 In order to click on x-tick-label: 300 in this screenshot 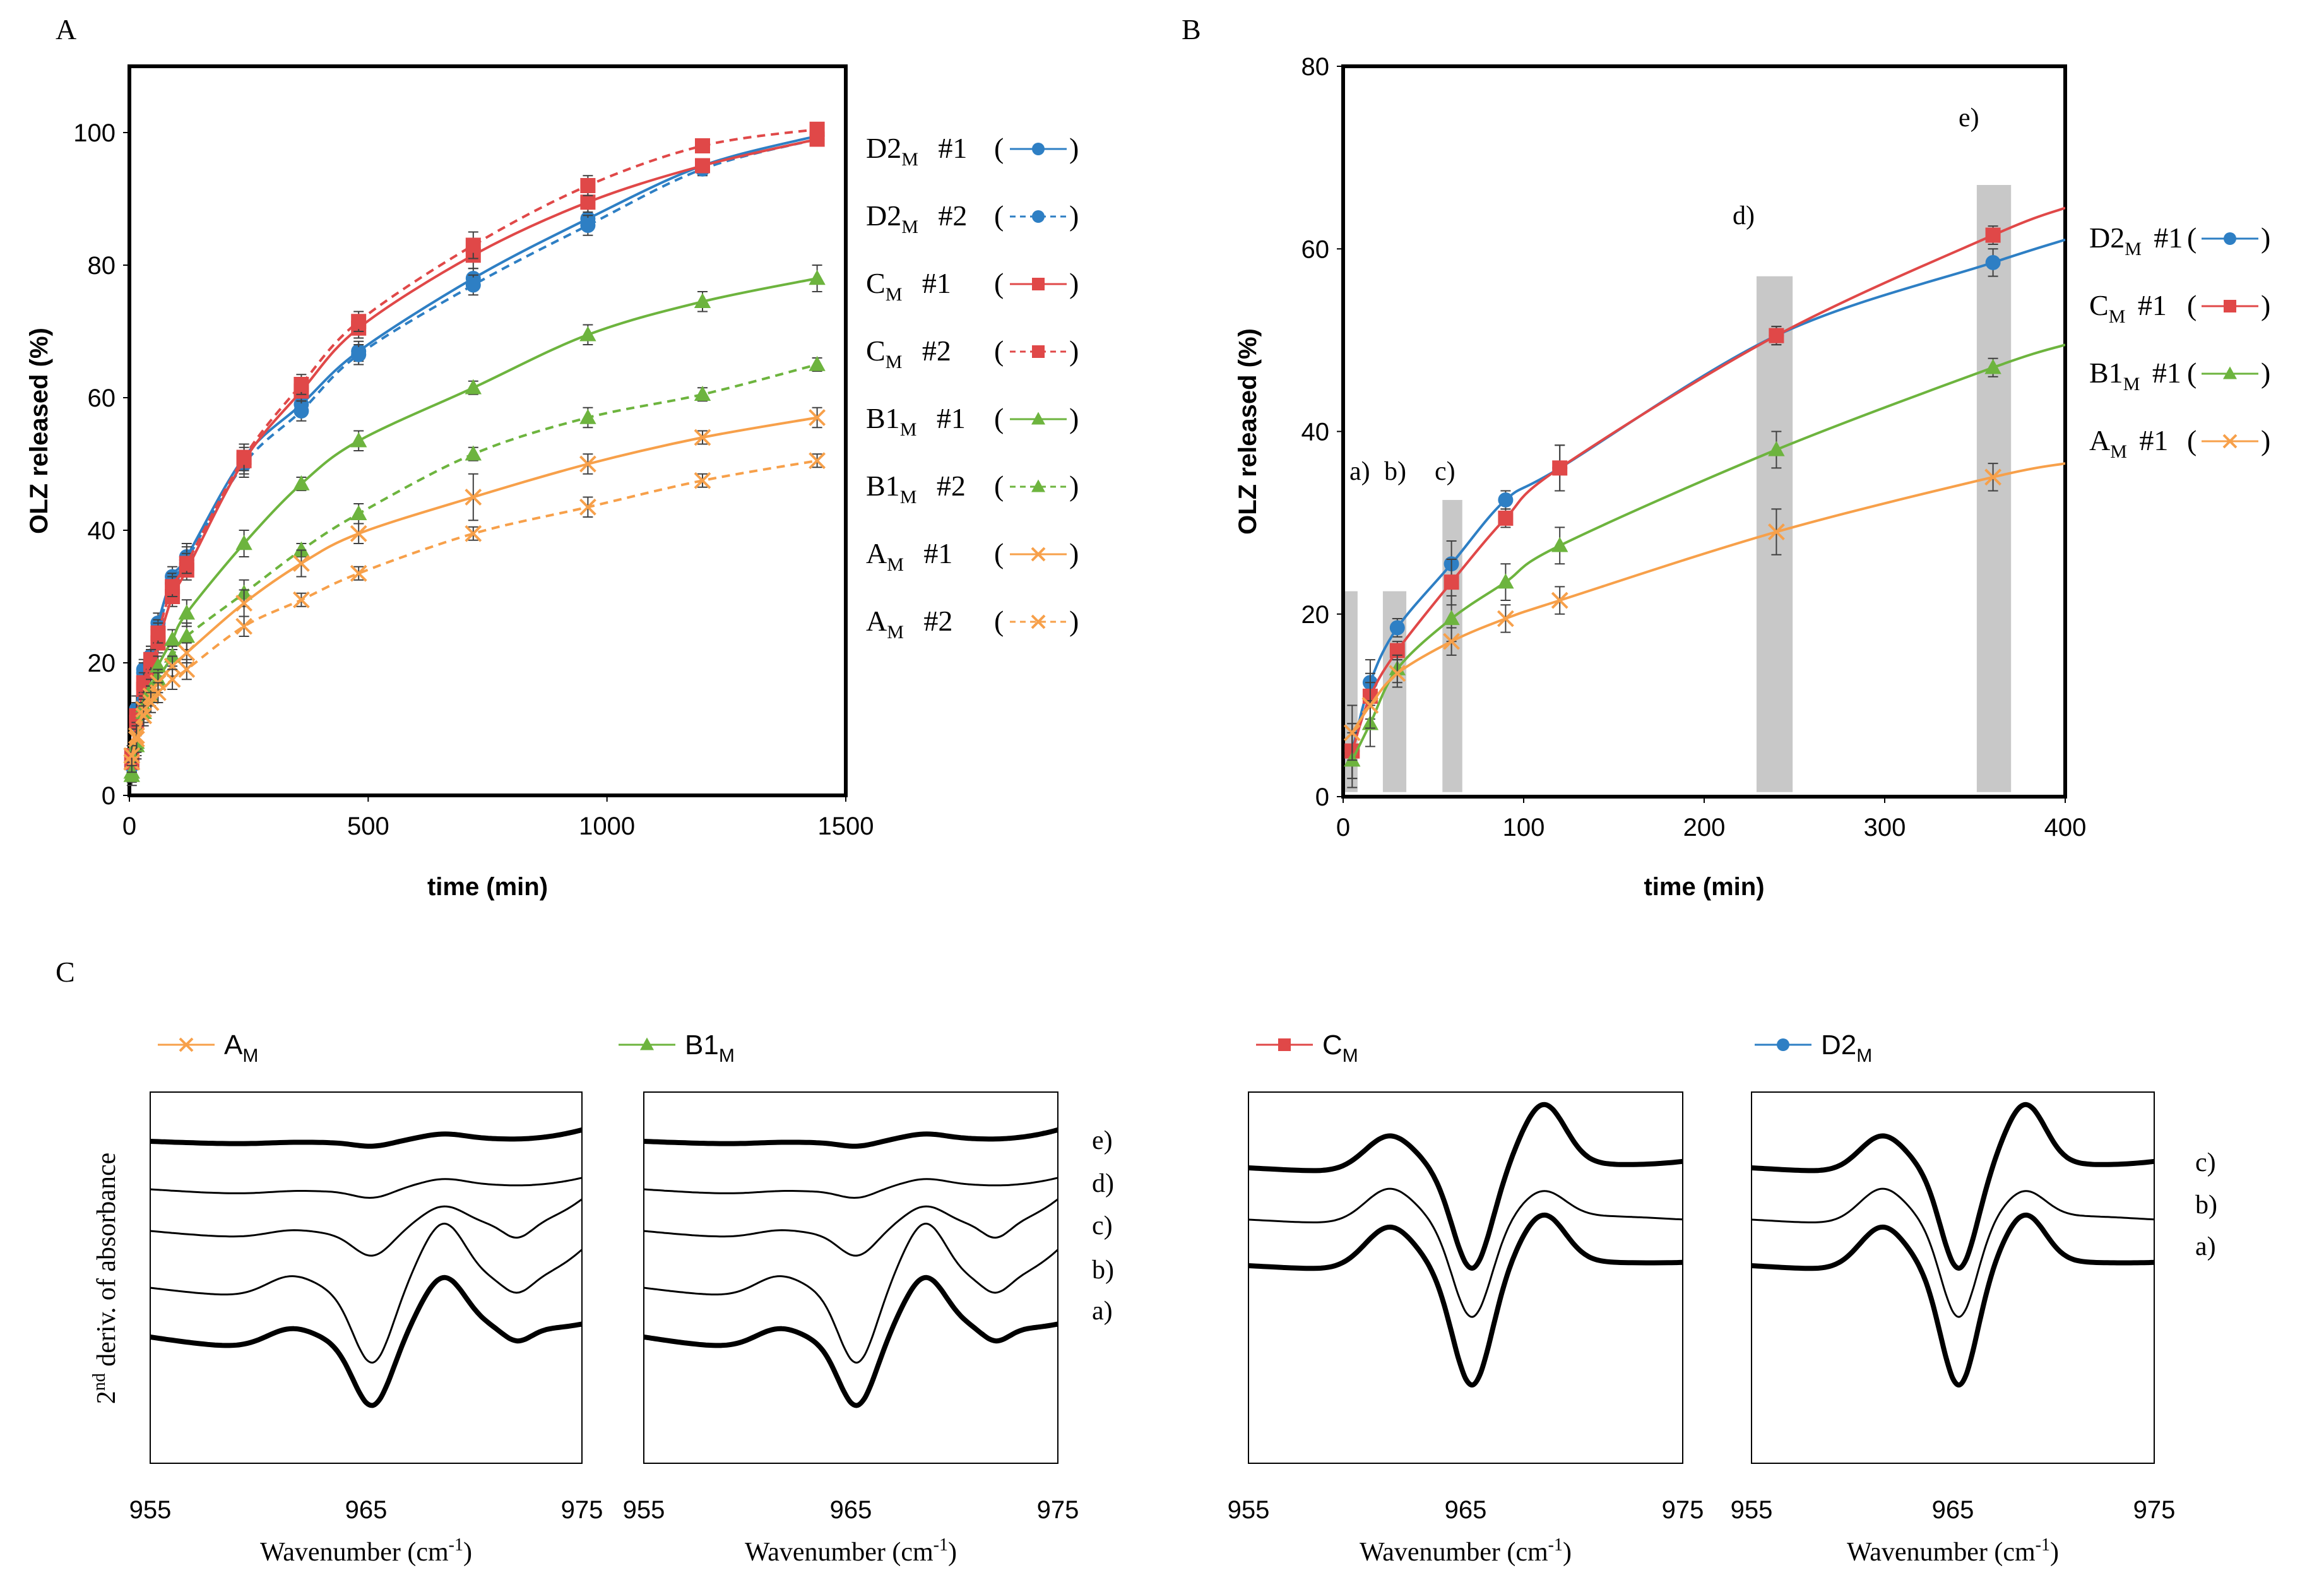, I will do `click(1885, 827)`.